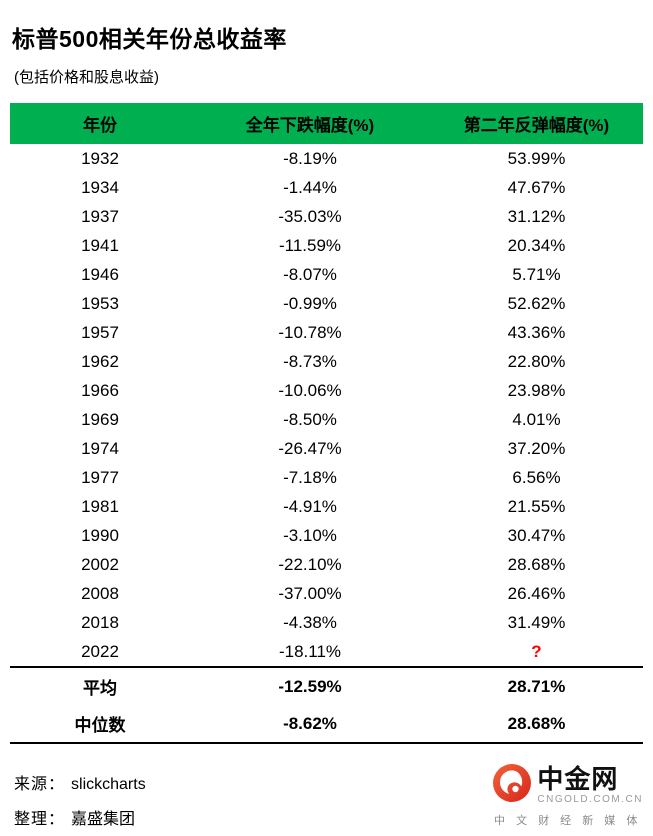  I want to click on cell-decline: -10.78%, so click(310, 332).